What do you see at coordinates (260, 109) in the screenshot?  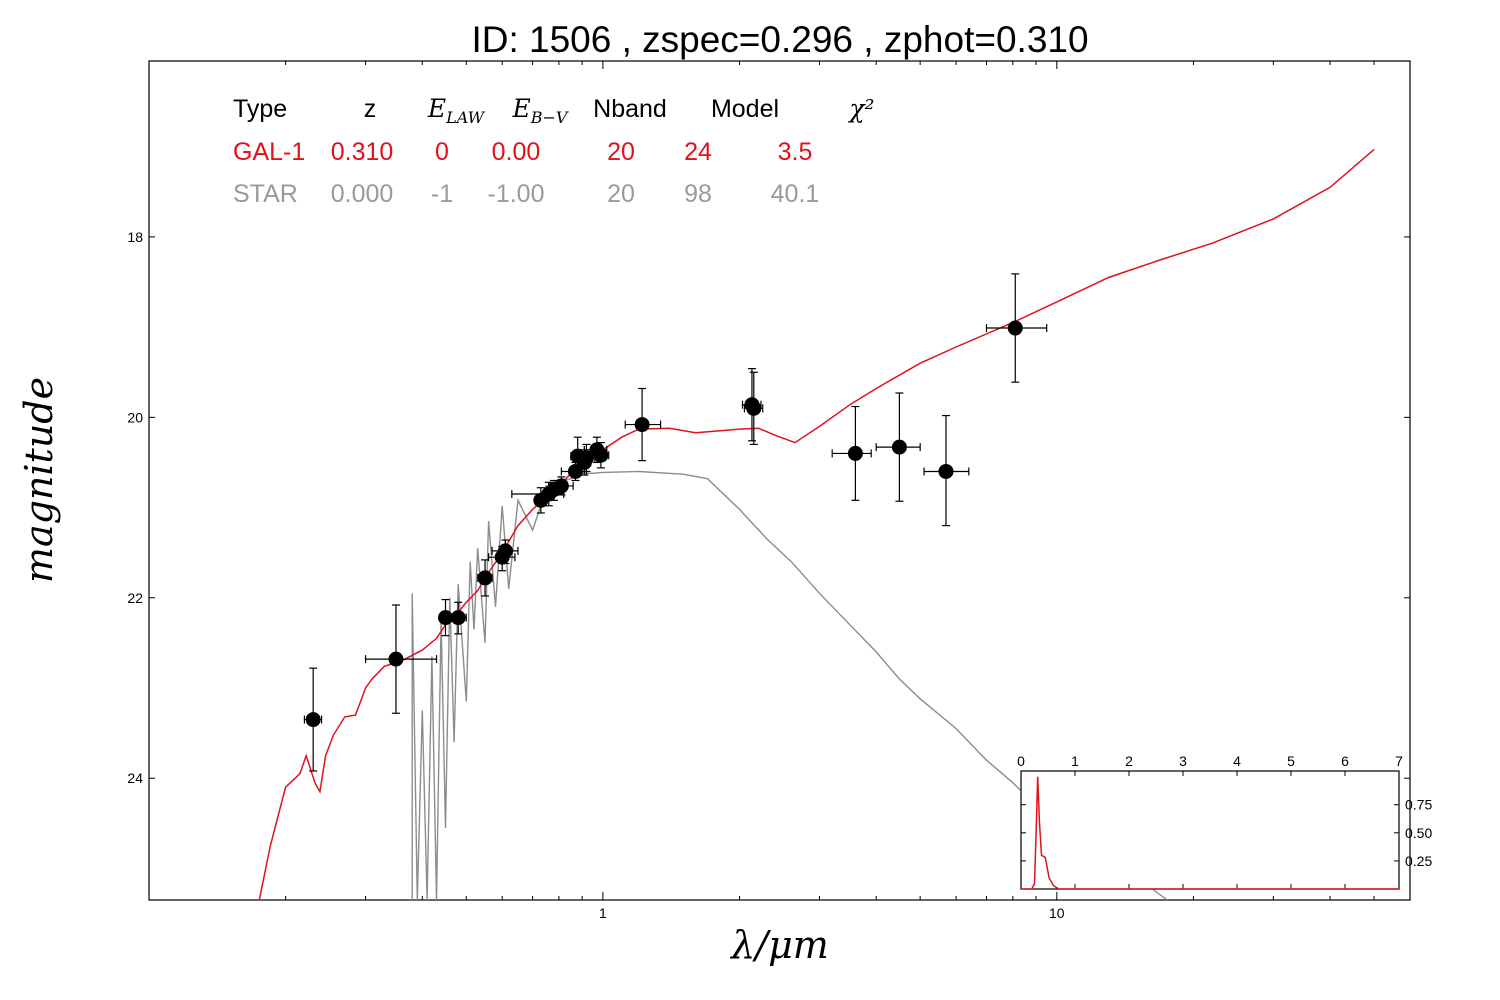 I see `table-header: Type` at bounding box center [260, 109].